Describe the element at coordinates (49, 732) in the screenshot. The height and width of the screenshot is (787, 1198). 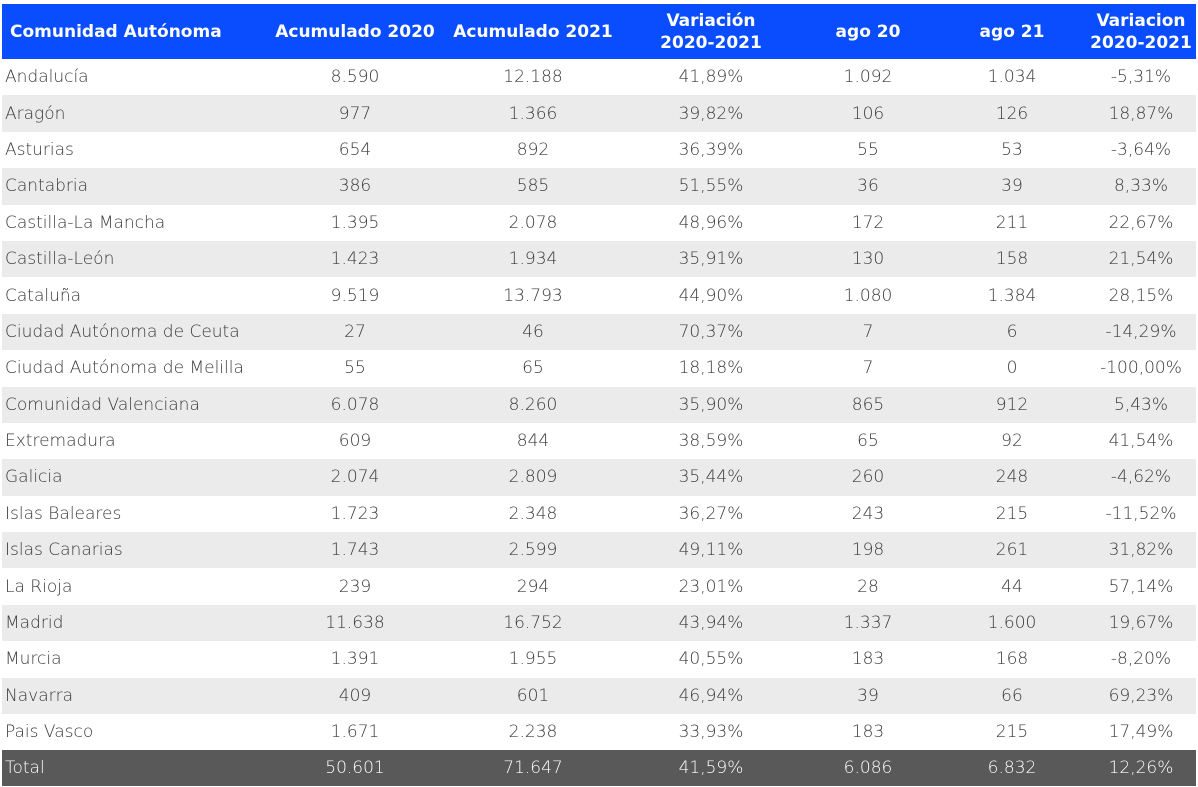
I see `cell-region: Pais Vasco` at that location.